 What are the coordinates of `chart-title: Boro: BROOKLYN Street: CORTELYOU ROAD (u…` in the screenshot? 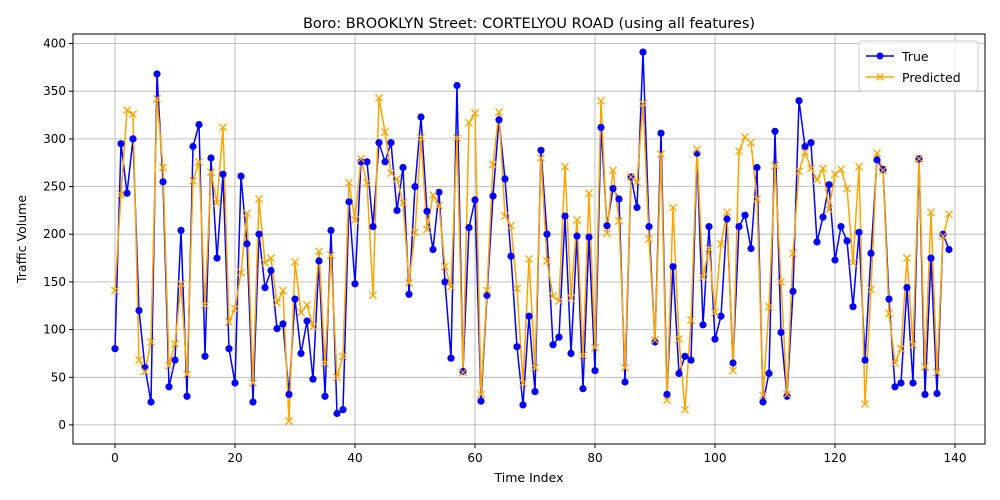 It's located at (529, 24).